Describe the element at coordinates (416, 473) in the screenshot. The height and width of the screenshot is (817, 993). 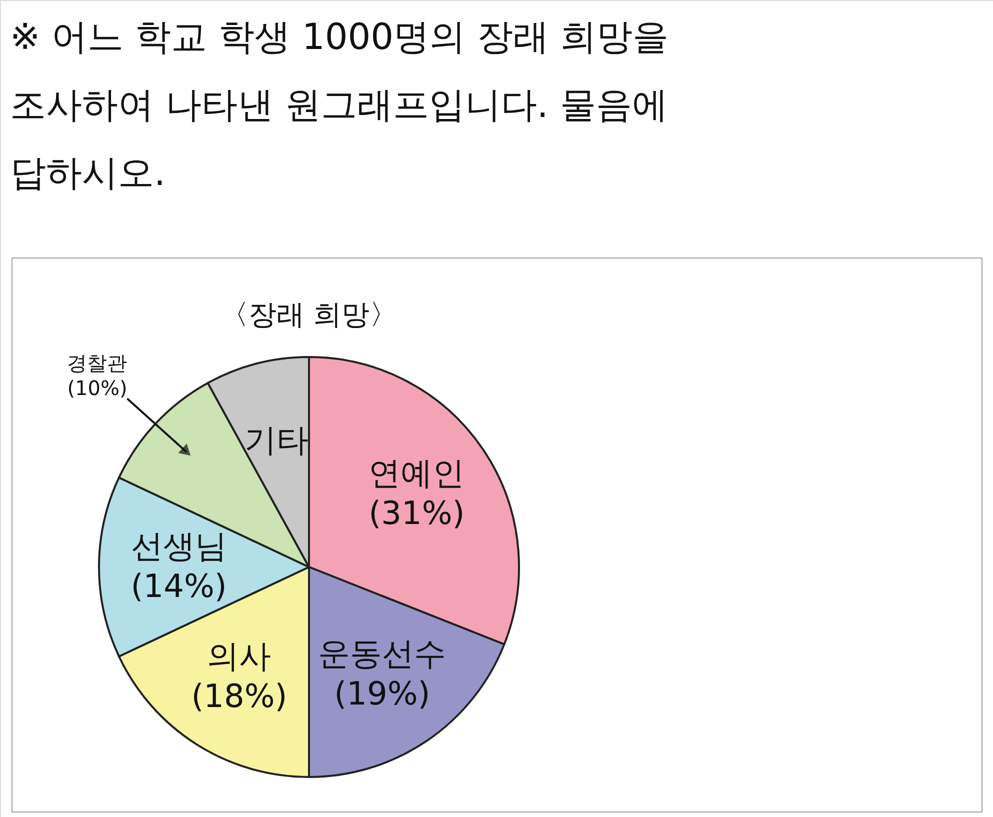
I see `slice-label: 연예인` at that location.